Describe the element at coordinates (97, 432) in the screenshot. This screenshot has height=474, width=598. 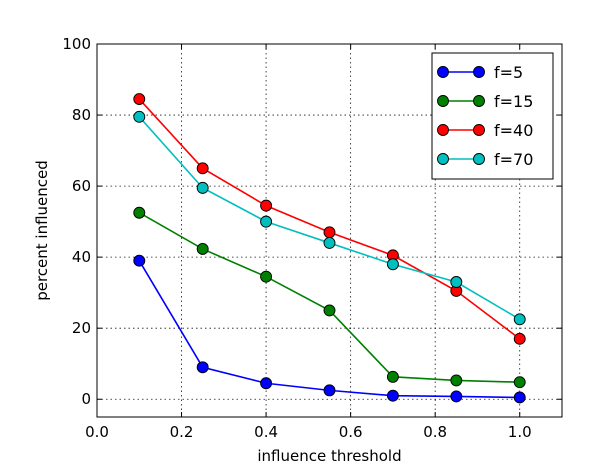
I see `x-tick-label: 0.0` at that location.